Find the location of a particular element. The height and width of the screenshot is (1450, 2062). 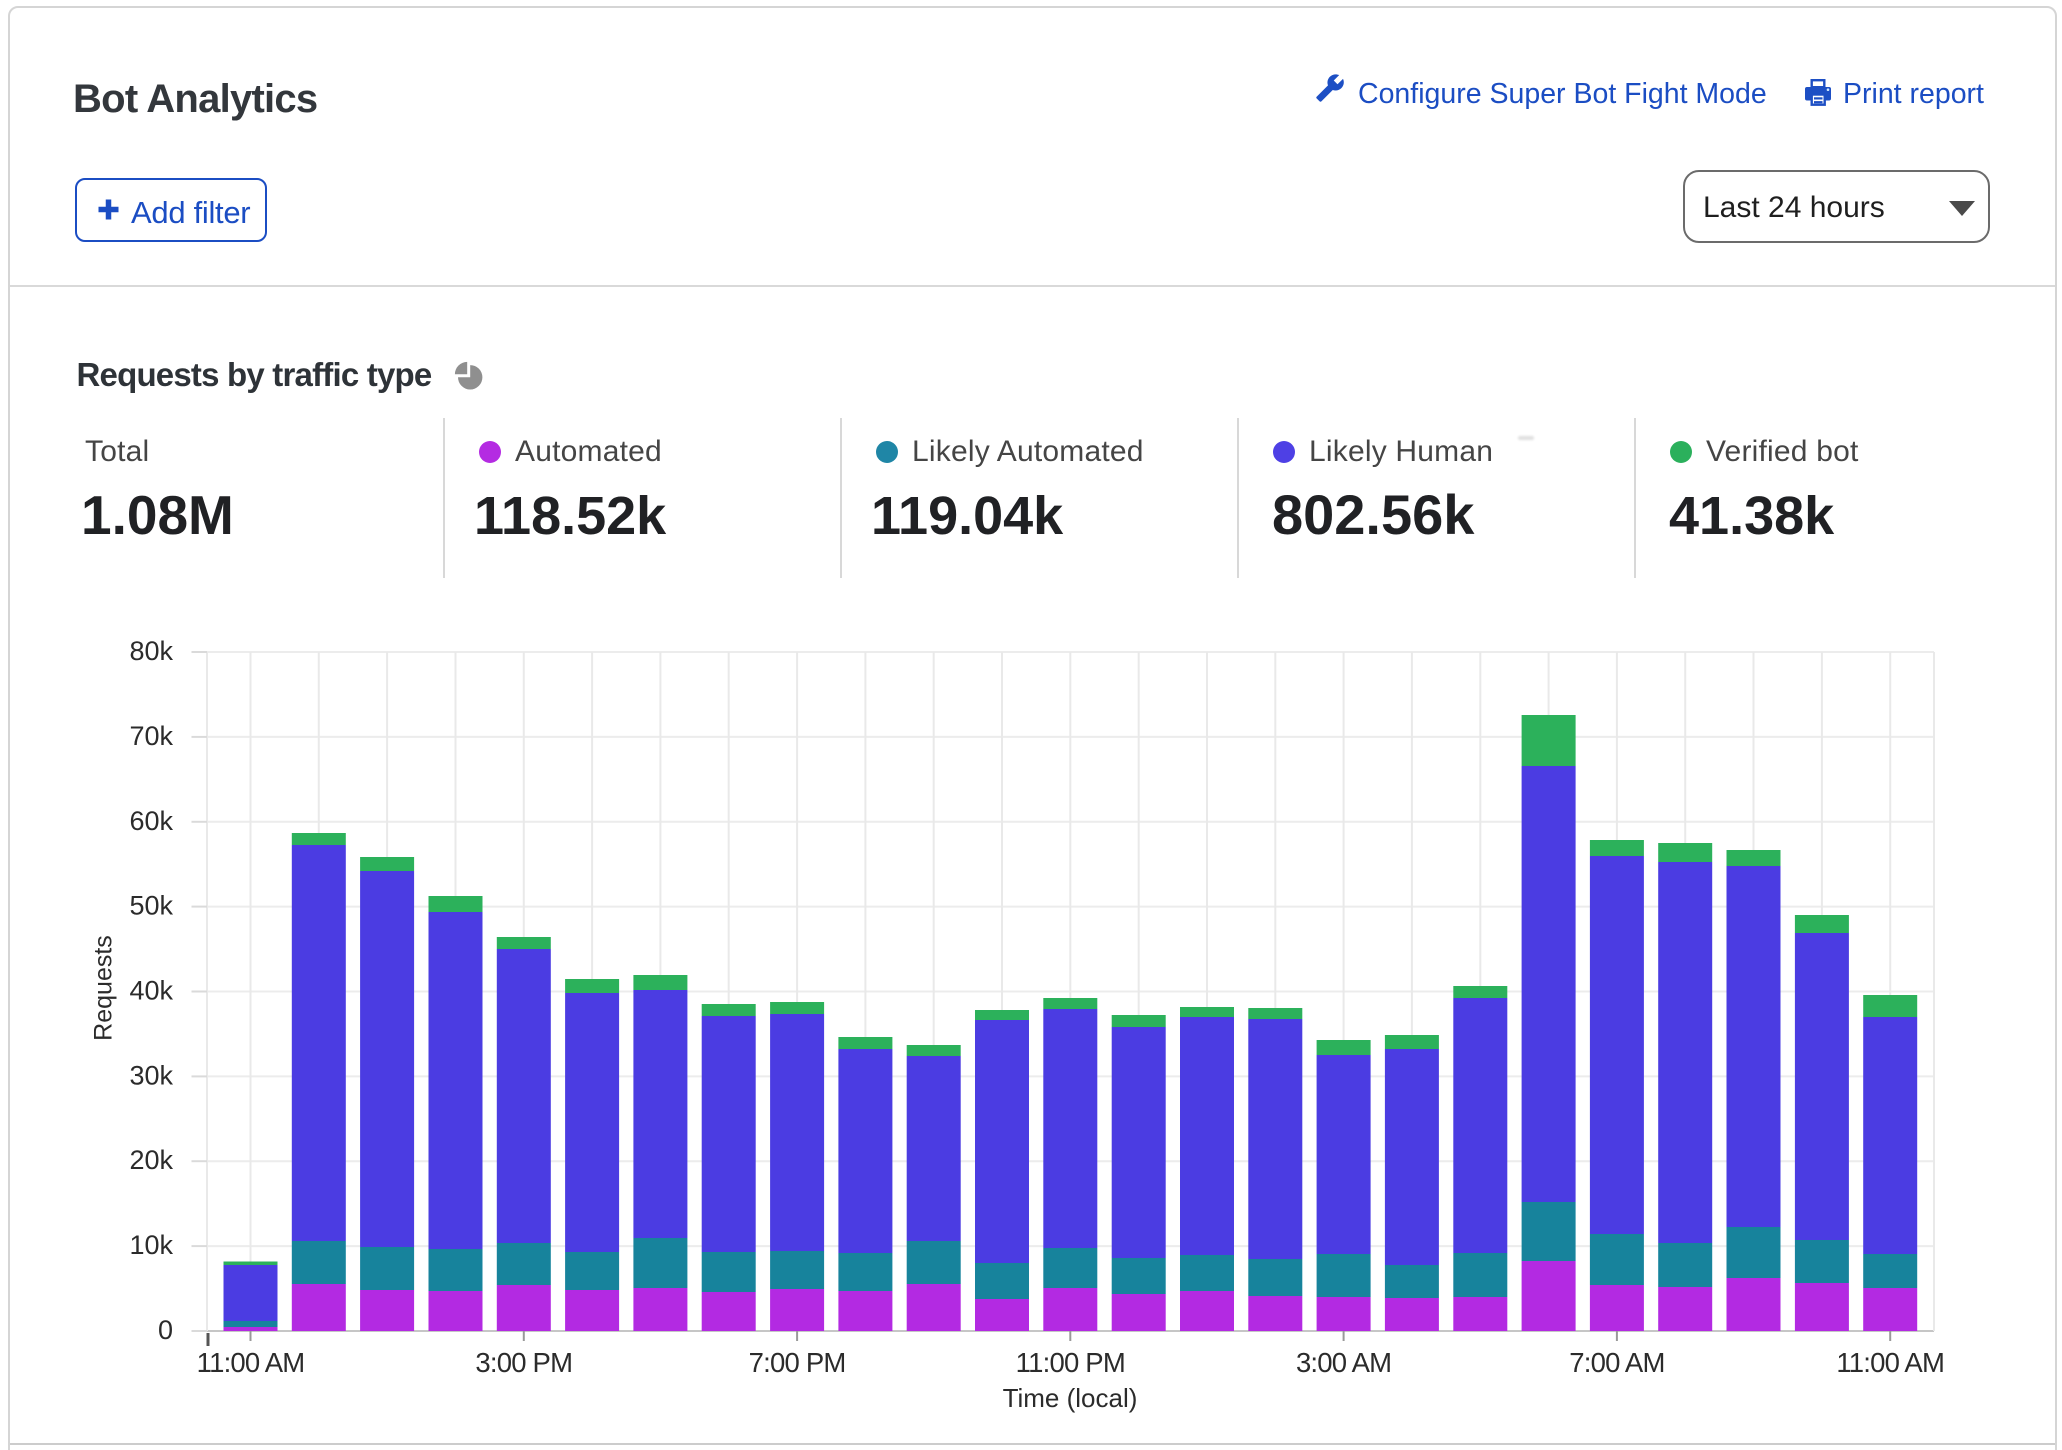

svg-text: 30k is located at coordinates (151, 1075).